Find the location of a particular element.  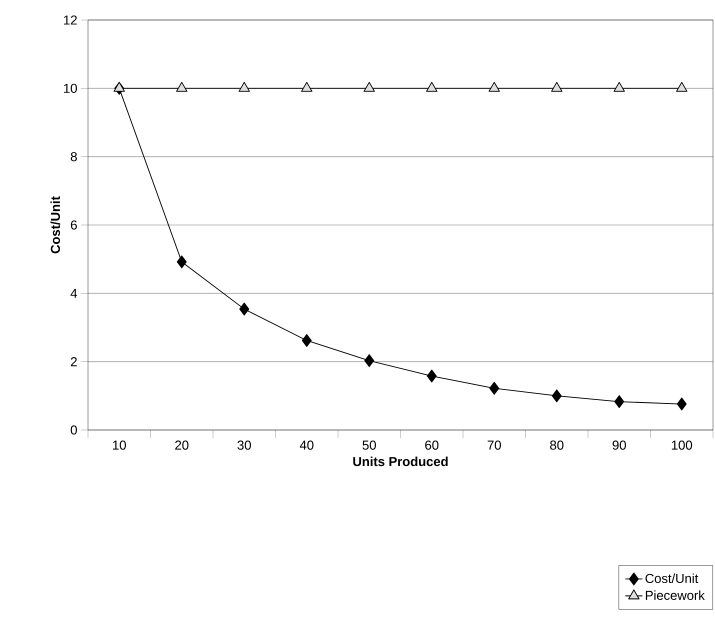

y-tick-label: 2 is located at coordinates (73, 361).